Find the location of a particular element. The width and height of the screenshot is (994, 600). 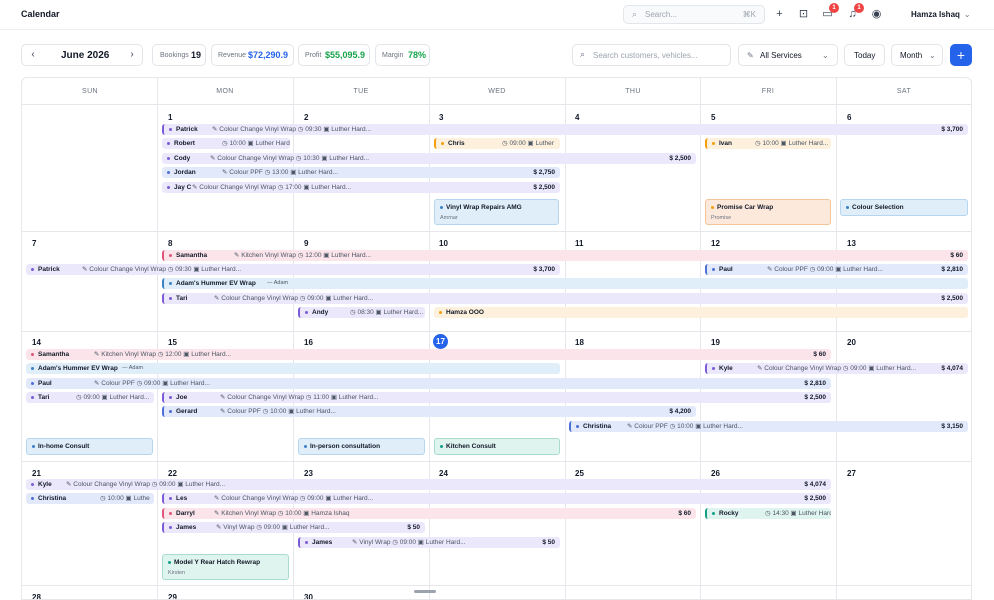

day-number: 27 is located at coordinates (851, 473).